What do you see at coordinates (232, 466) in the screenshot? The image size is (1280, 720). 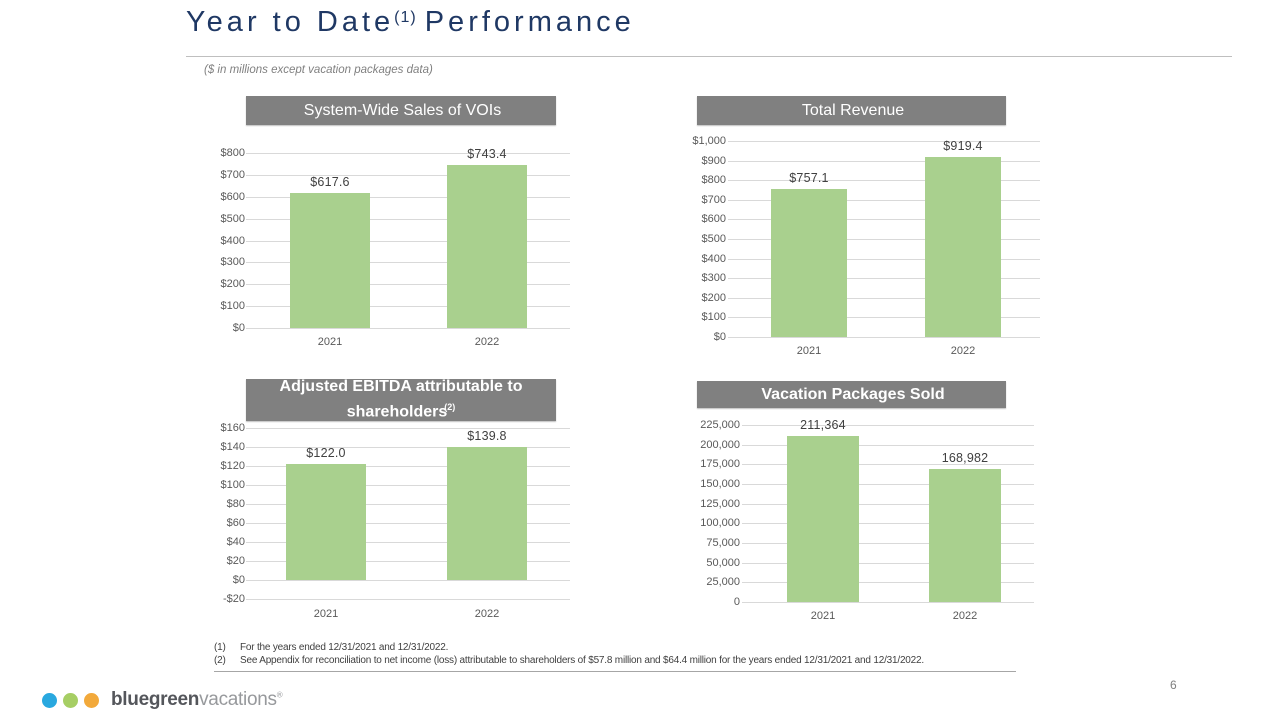 I see `y-axis-tick-label: $120` at bounding box center [232, 466].